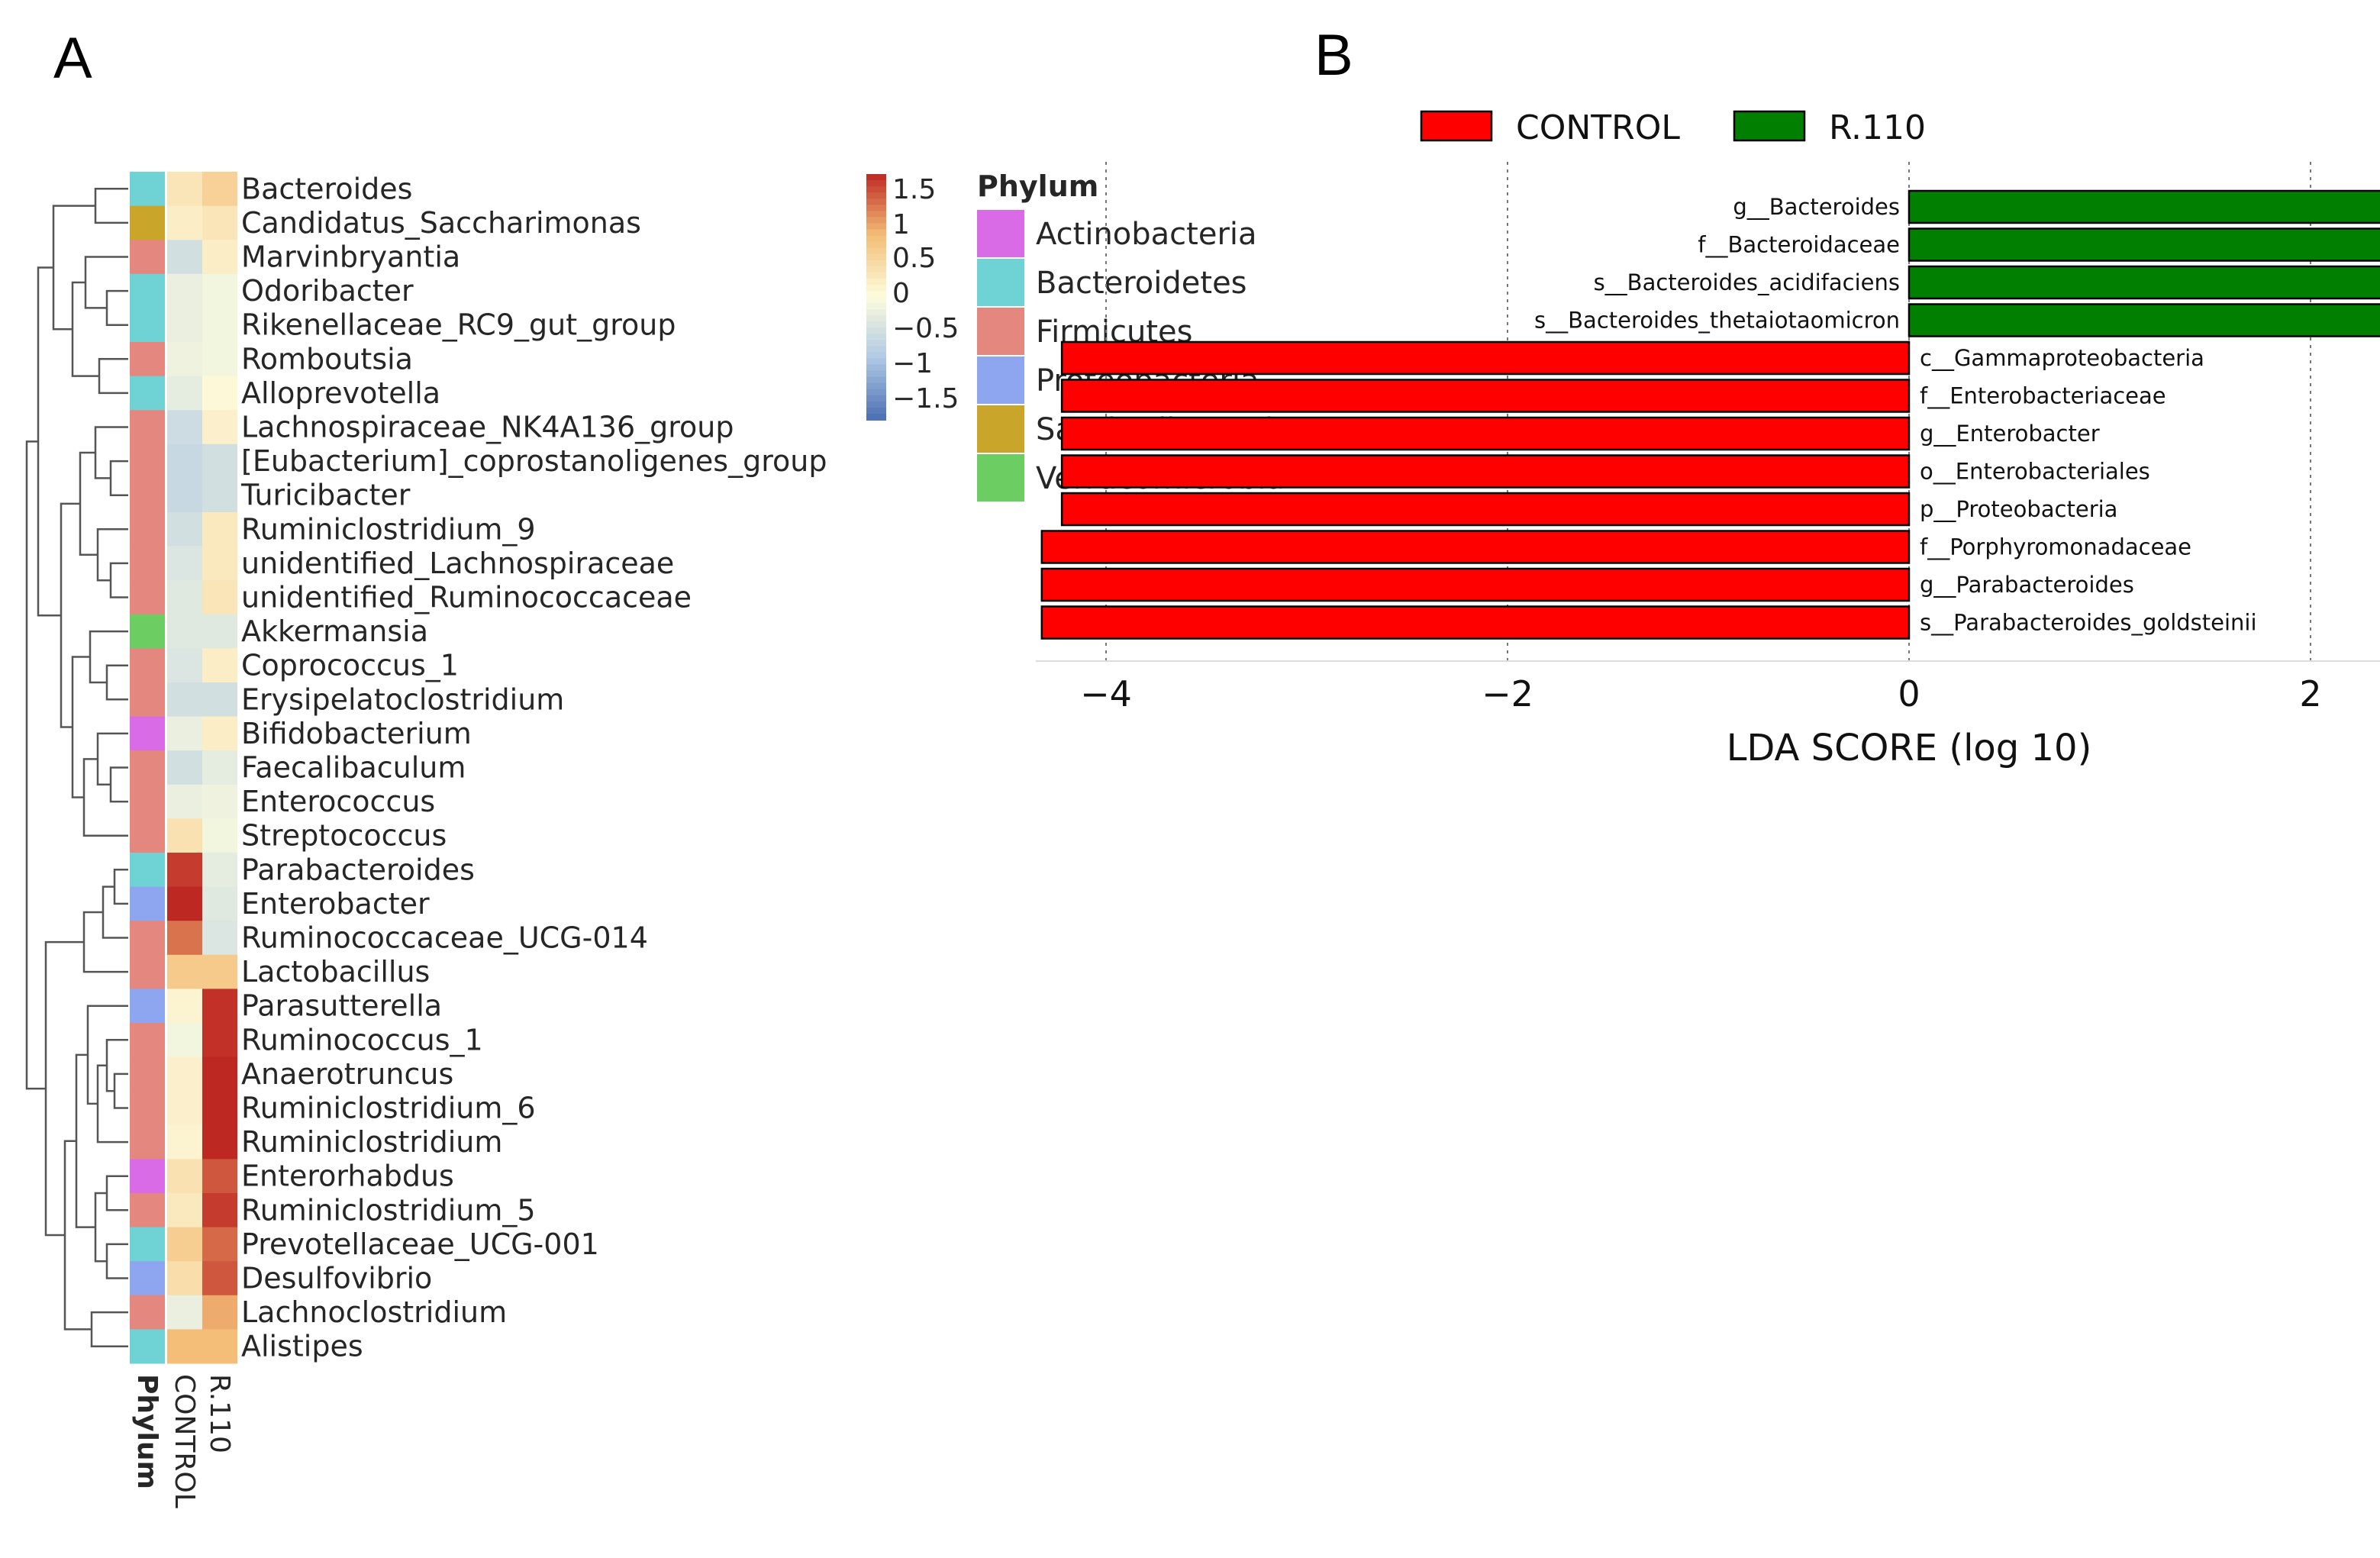  Describe the element at coordinates (302, 1346) in the screenshot. I see `row-label: Alistipes` at that location.